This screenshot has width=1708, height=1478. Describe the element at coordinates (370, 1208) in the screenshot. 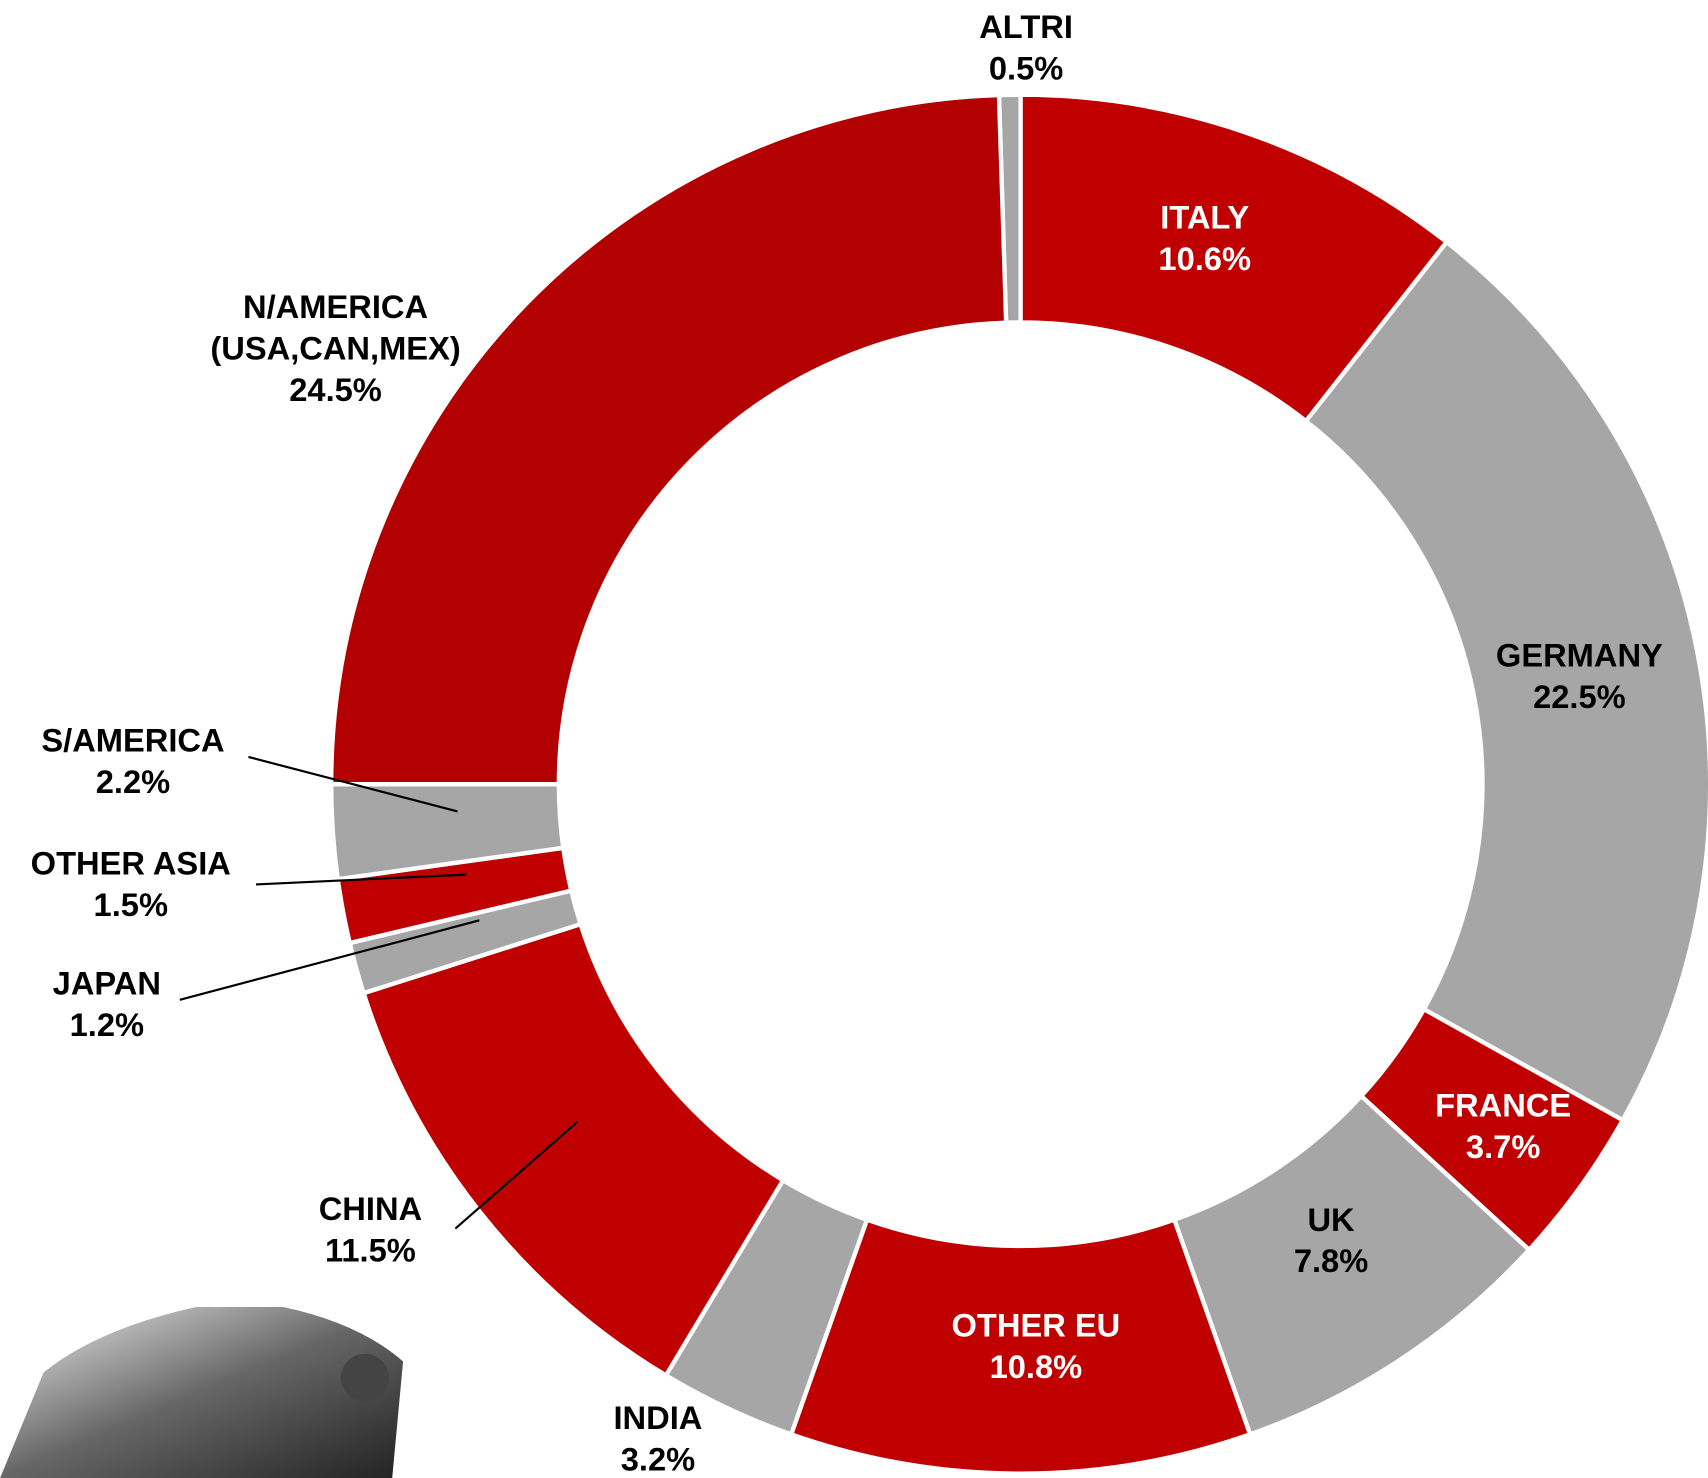

I see `category-label: CHINA` at that location.